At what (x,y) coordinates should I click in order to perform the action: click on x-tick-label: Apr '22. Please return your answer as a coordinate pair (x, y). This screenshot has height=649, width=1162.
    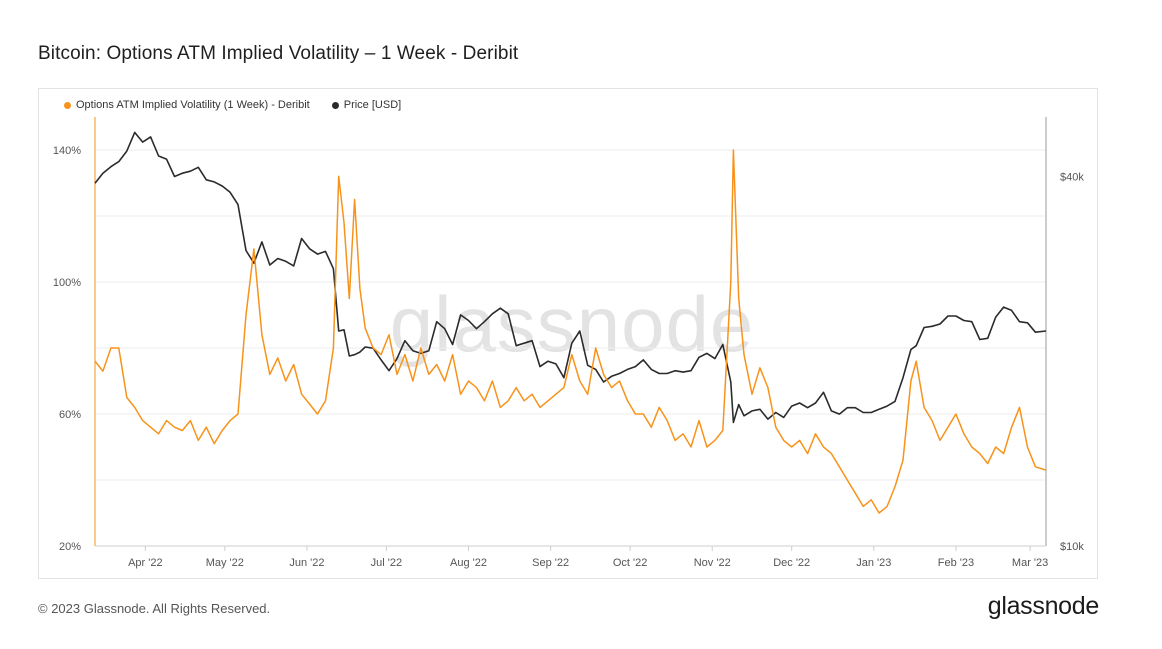
    Looking at the image, I should click on (145, 563).